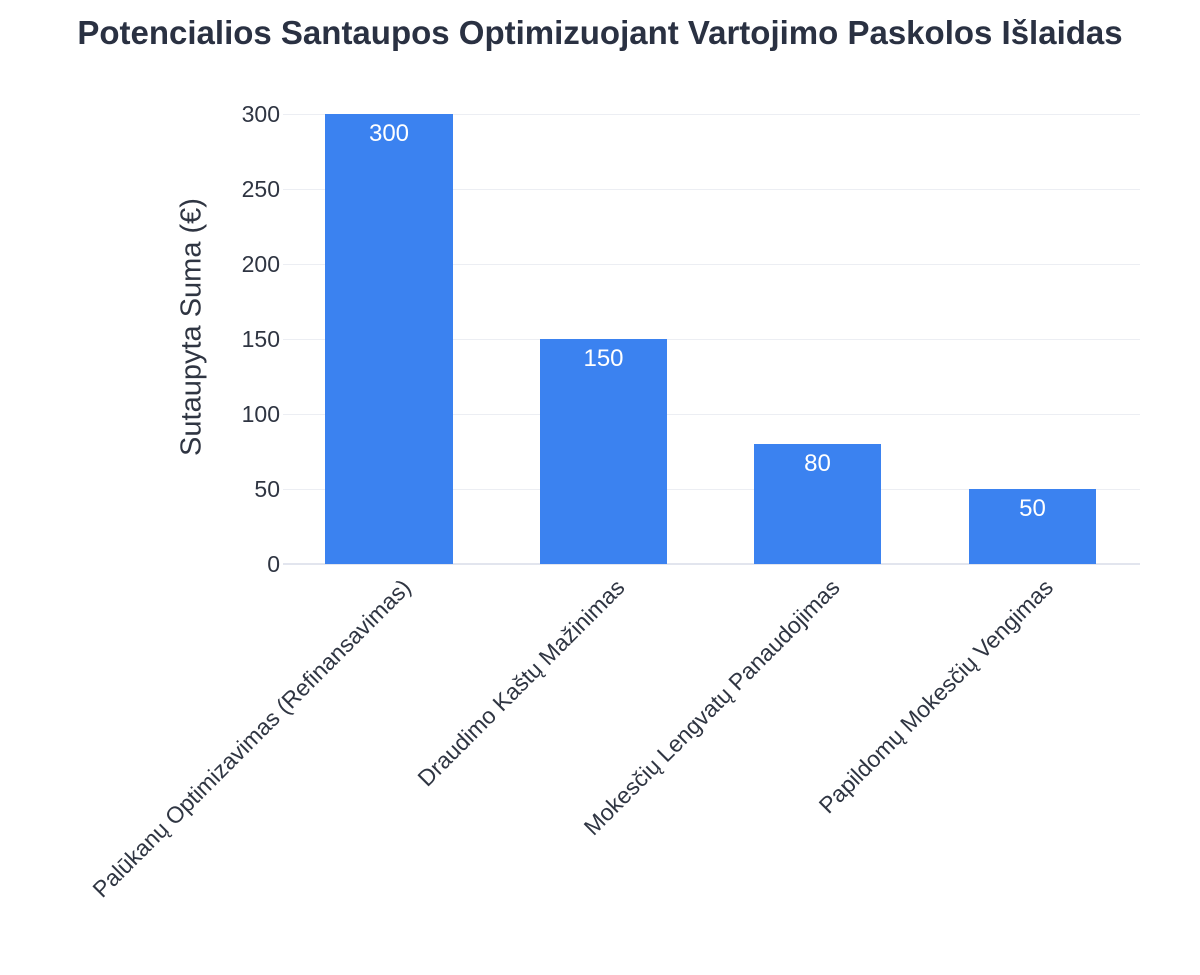  I want to click on y-tick-label: 200, so click(260, 264).